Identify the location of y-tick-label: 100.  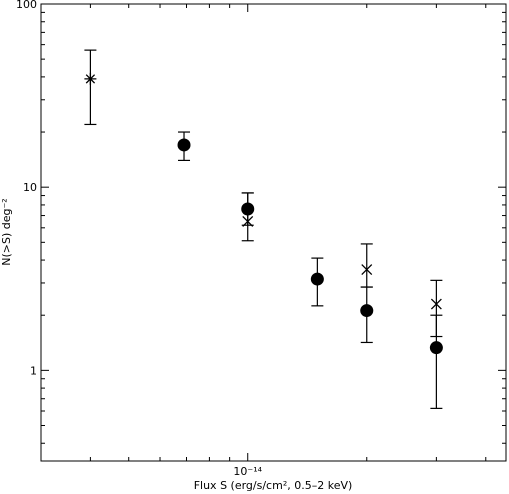
(26, 5).